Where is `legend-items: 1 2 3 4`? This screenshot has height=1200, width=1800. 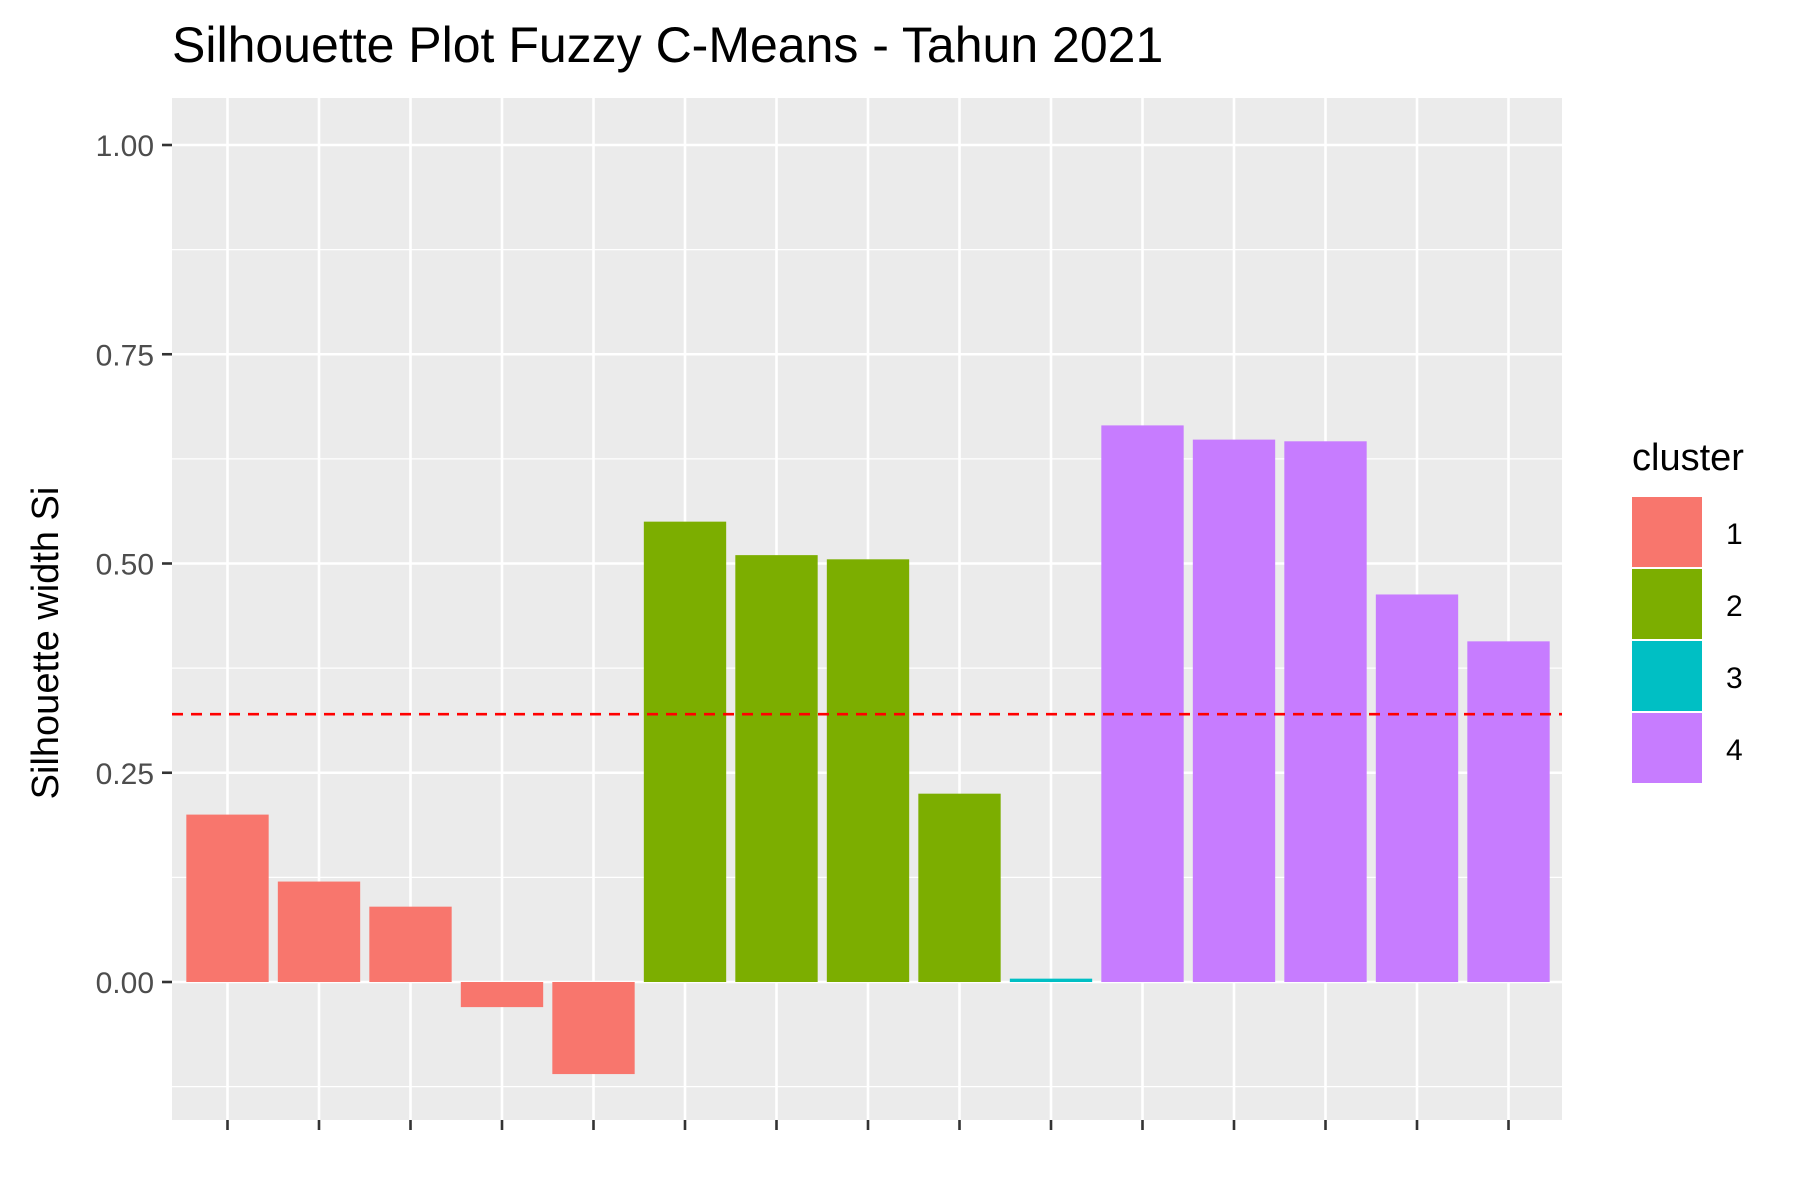 legend-items: 1 2 3 4 is located at coordinates (1687, 640).